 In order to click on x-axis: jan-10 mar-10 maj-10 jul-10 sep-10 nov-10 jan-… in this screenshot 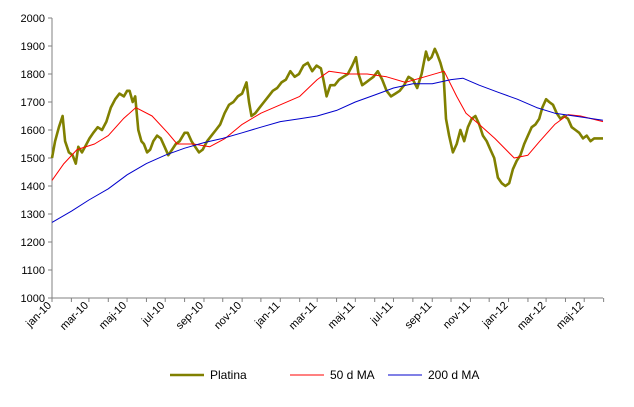, I will do `click(314, 315)`.